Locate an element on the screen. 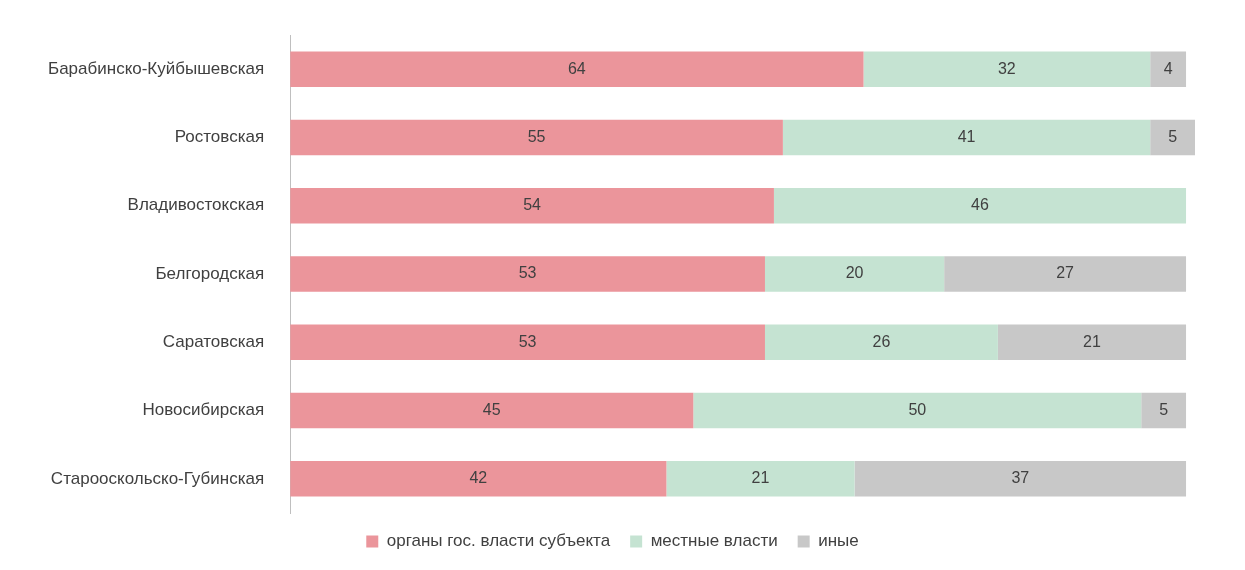  data-label: 26 is located at coordinates (881, 341).